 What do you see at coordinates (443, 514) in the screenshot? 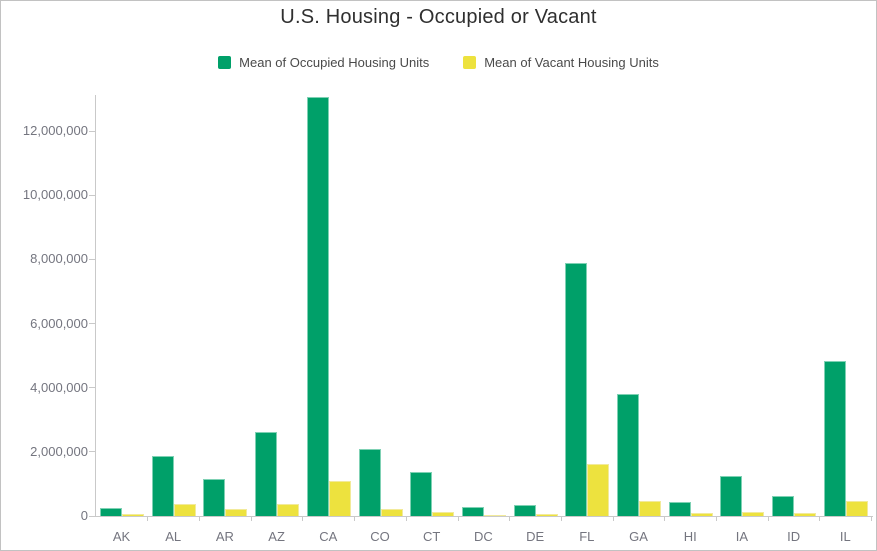
I see `bar-vacant-ct` at bounding box center [443, 514].